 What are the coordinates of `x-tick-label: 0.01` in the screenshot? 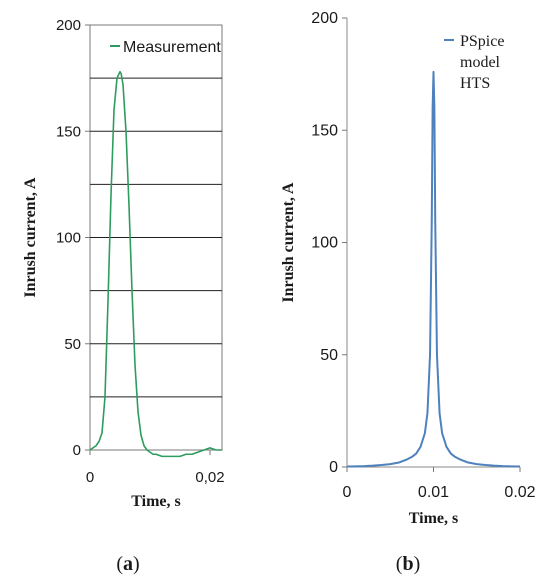 It's located at (433, 492).